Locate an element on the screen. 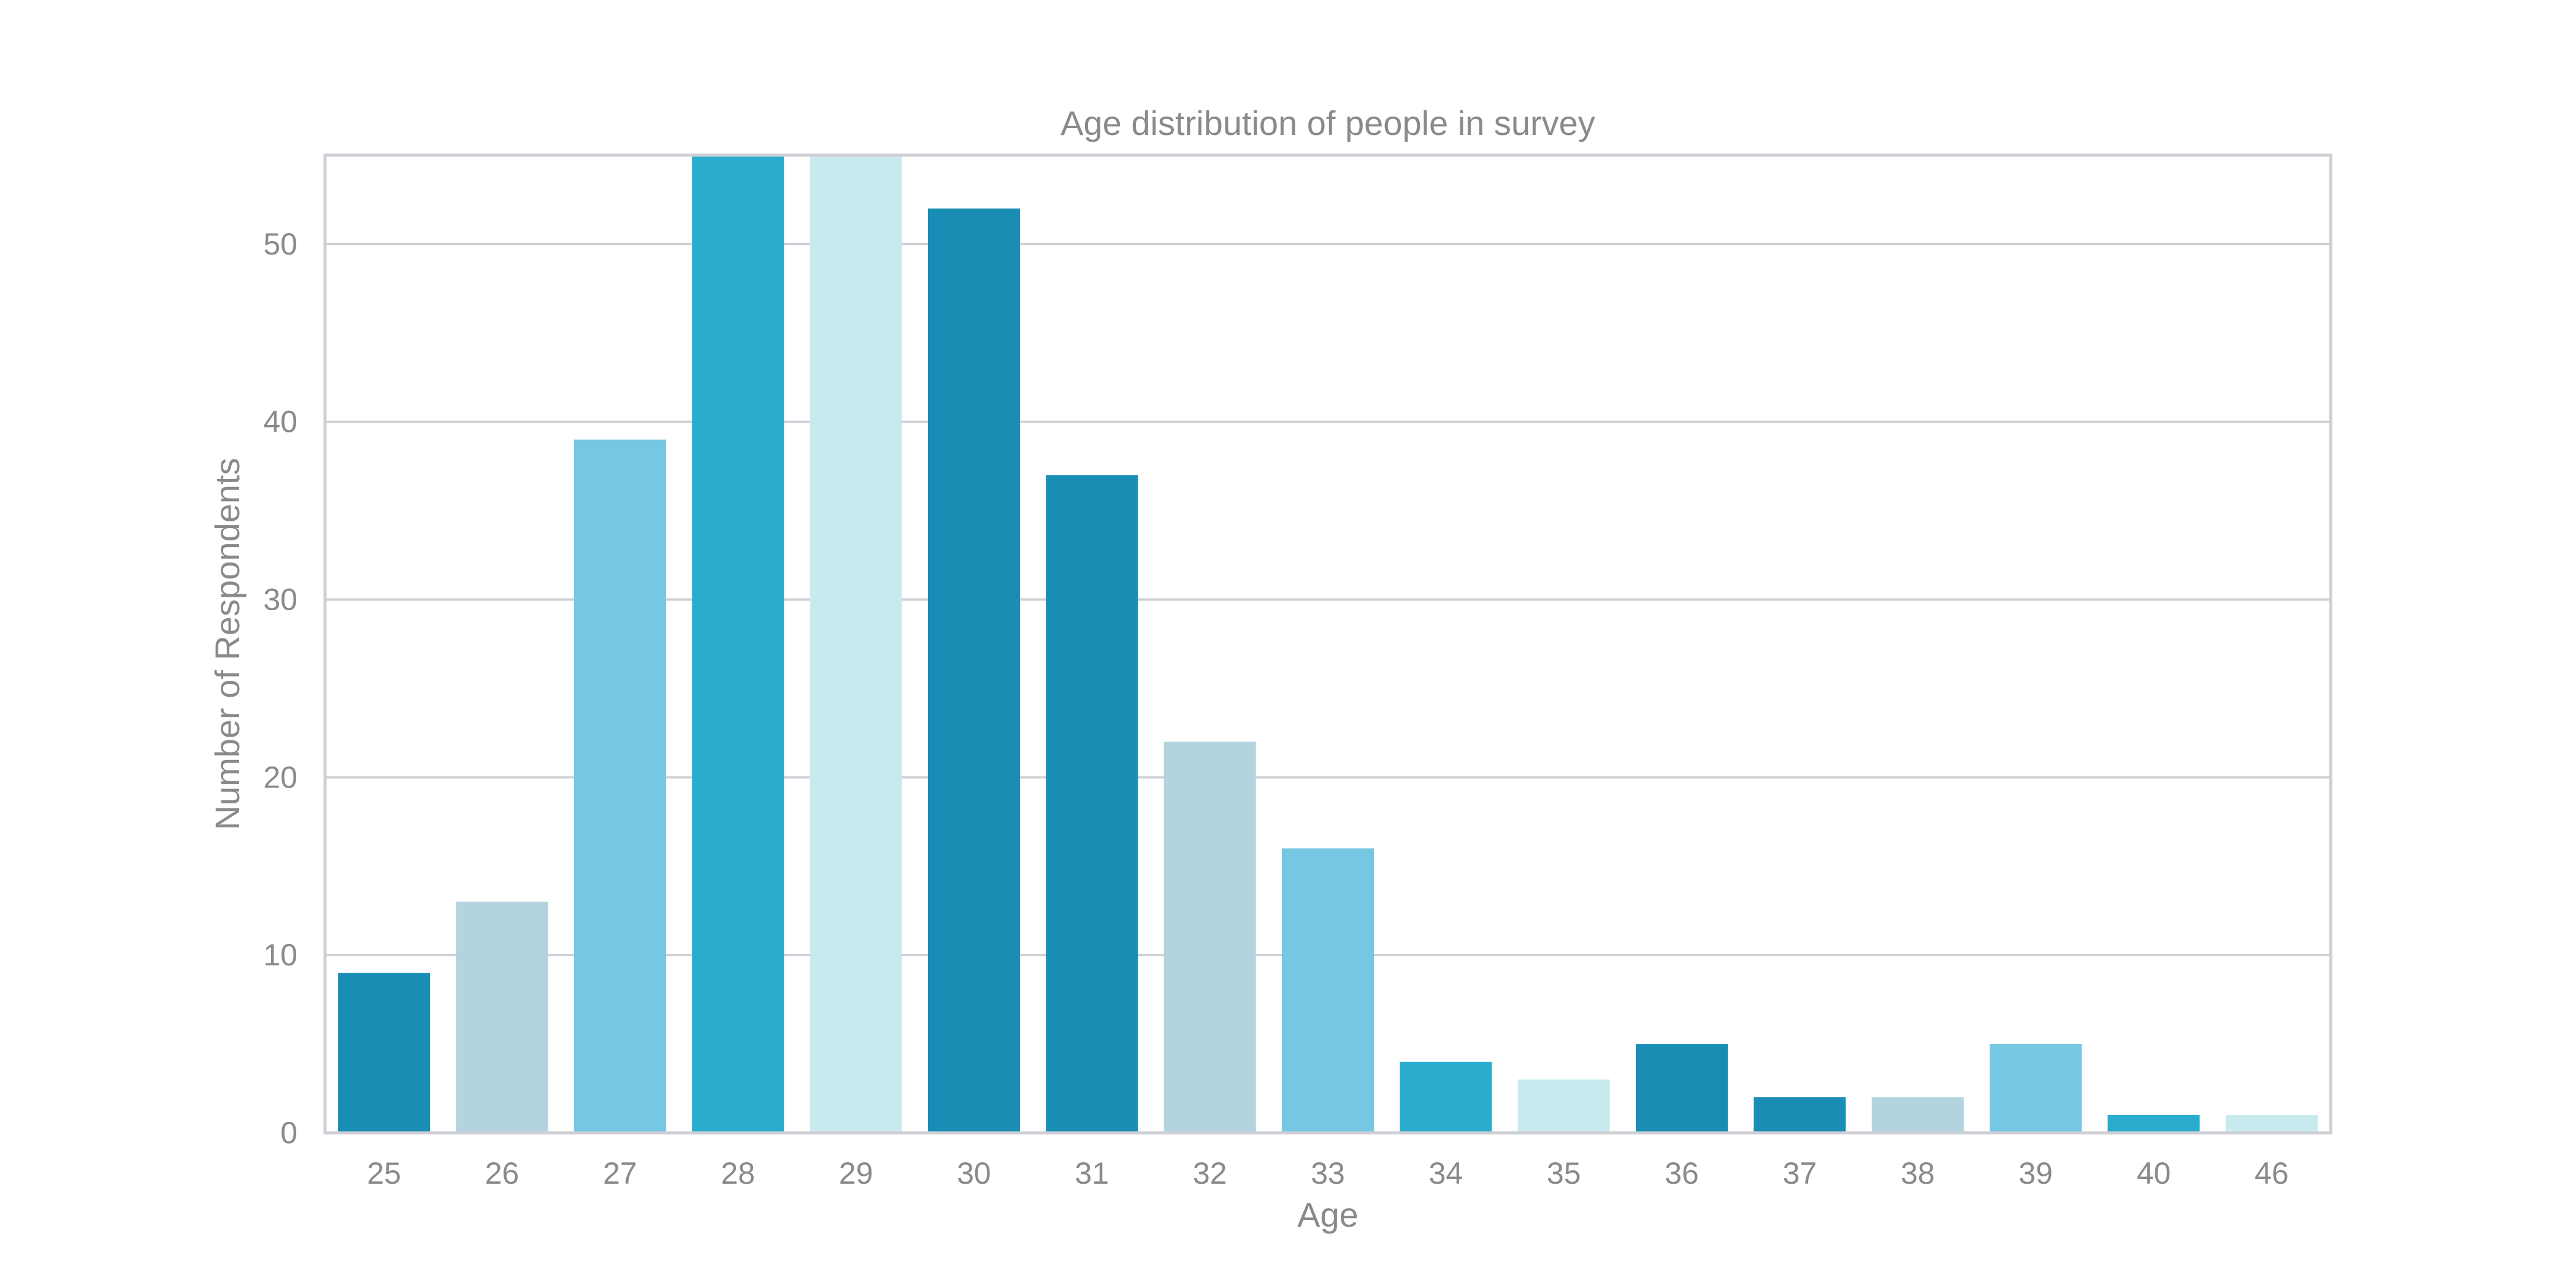 The width and height of the screenshot is (2576, 1288). x-tick-label: 38 is located at coordinates (1918, 1173).